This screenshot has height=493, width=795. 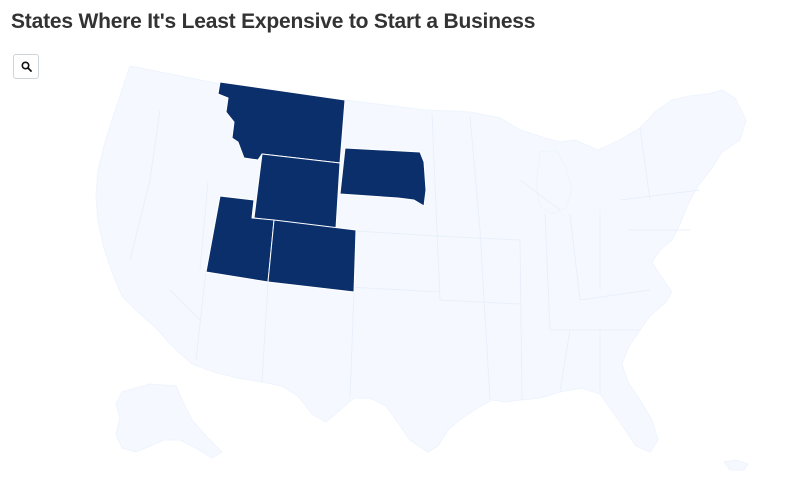 I want to click on search-icon, so click(x=26, y=66).